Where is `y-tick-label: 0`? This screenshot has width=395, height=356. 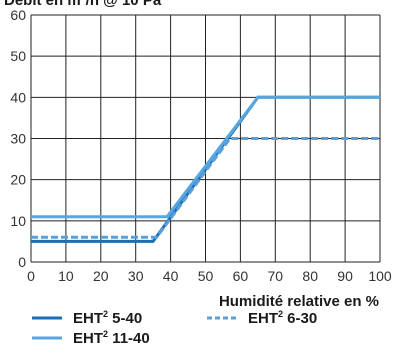
y-tick-label: 0 is located at coordinates (22, 262).